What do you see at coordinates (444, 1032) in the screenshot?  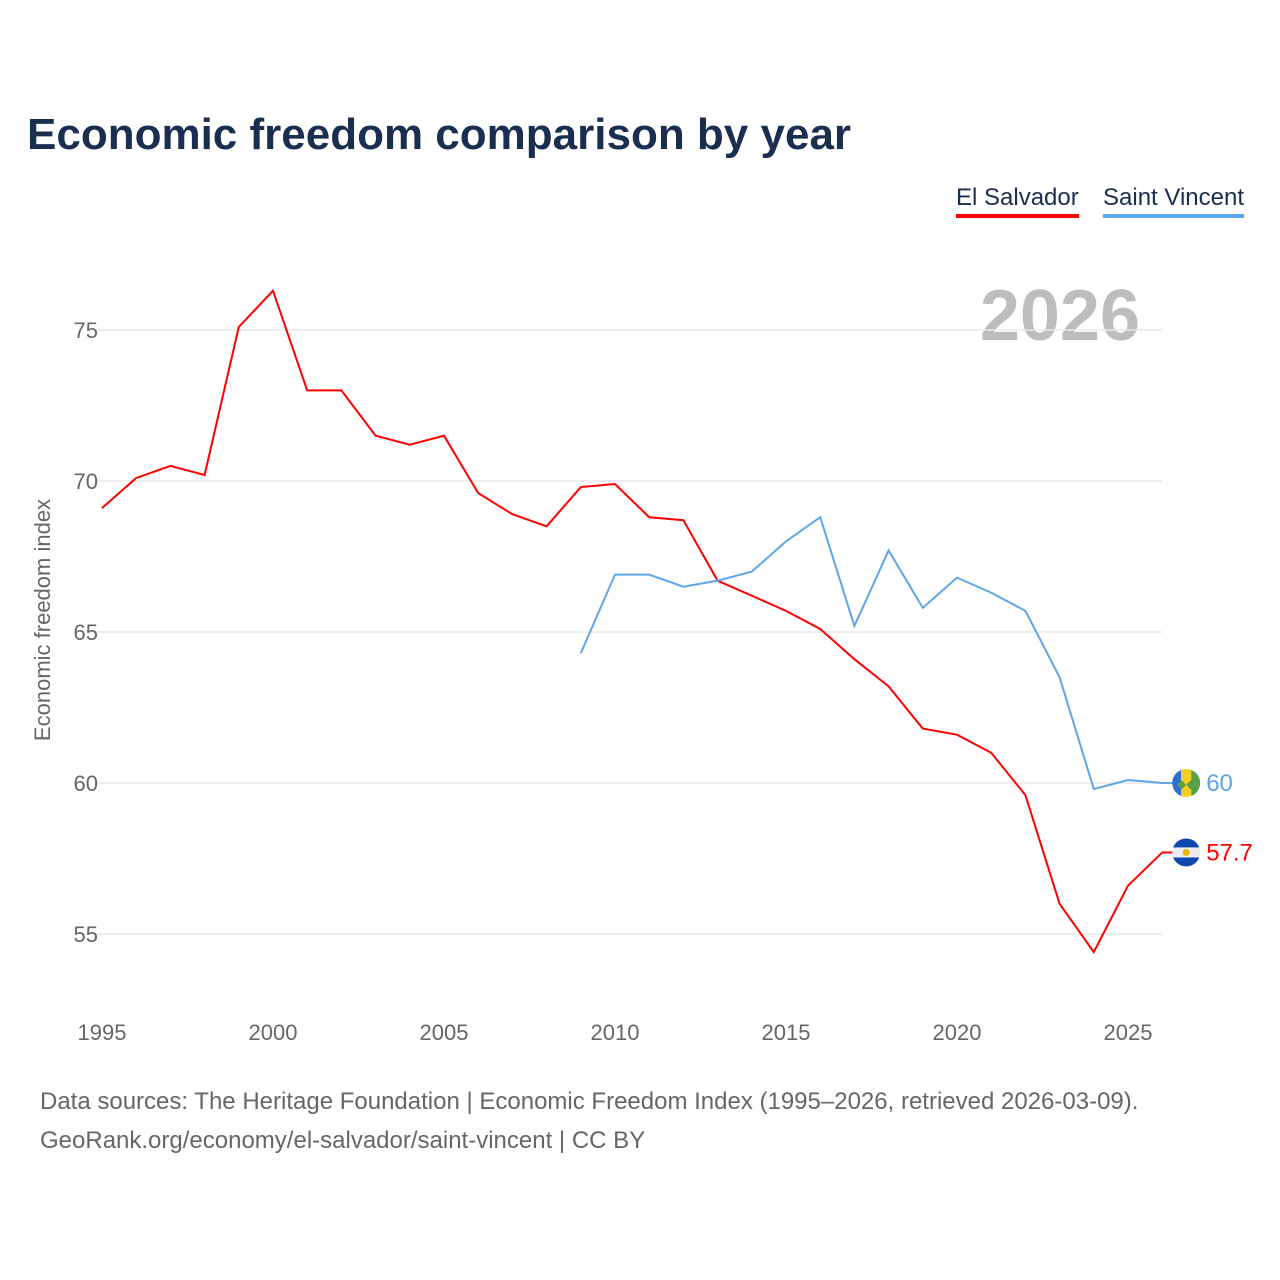 I see `x-tick-label: 2005` at bounding box center [444, 1032].